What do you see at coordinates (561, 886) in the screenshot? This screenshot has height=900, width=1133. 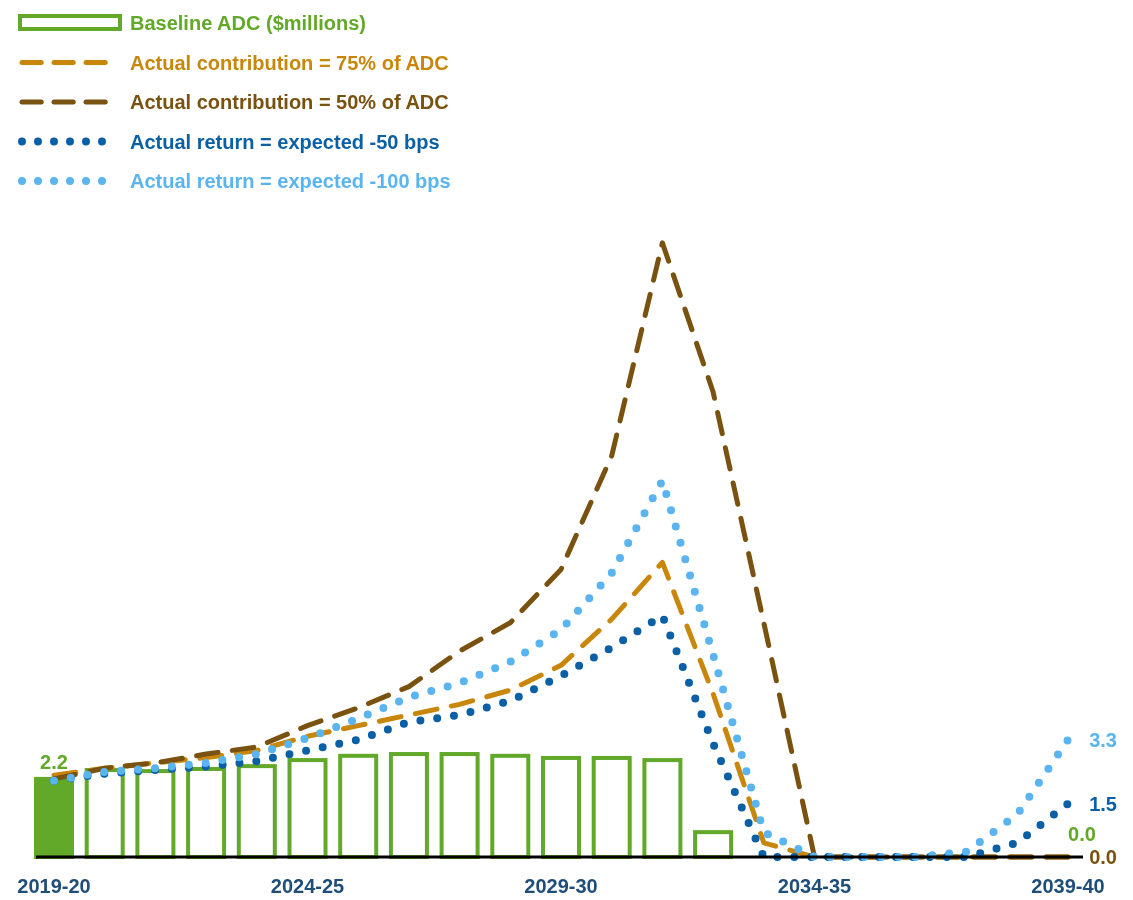 I see `x-tick-label: 2029-30` at bounding box center [561, 886].